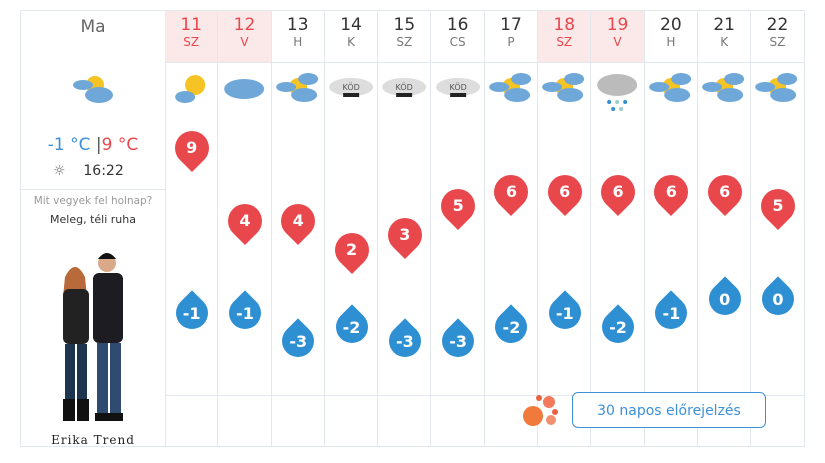  I want to click on today-max: 9 °C, so click(120, 145).